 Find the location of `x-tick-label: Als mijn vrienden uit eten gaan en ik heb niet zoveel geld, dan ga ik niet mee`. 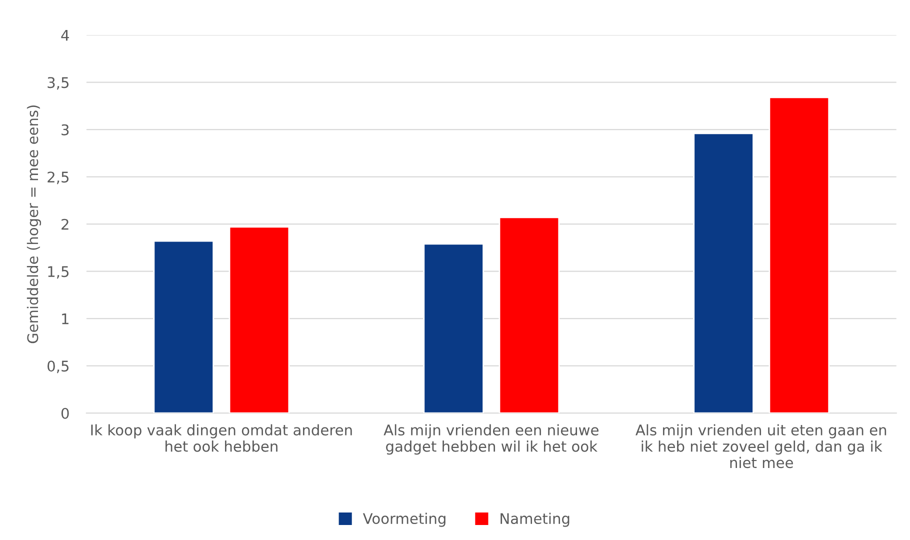

x-tick-label: Als mijn vrienden uit eten gaan en ik heb niet zoveel geld, dan ga ik niet mee is located at coordinates (761, 446).